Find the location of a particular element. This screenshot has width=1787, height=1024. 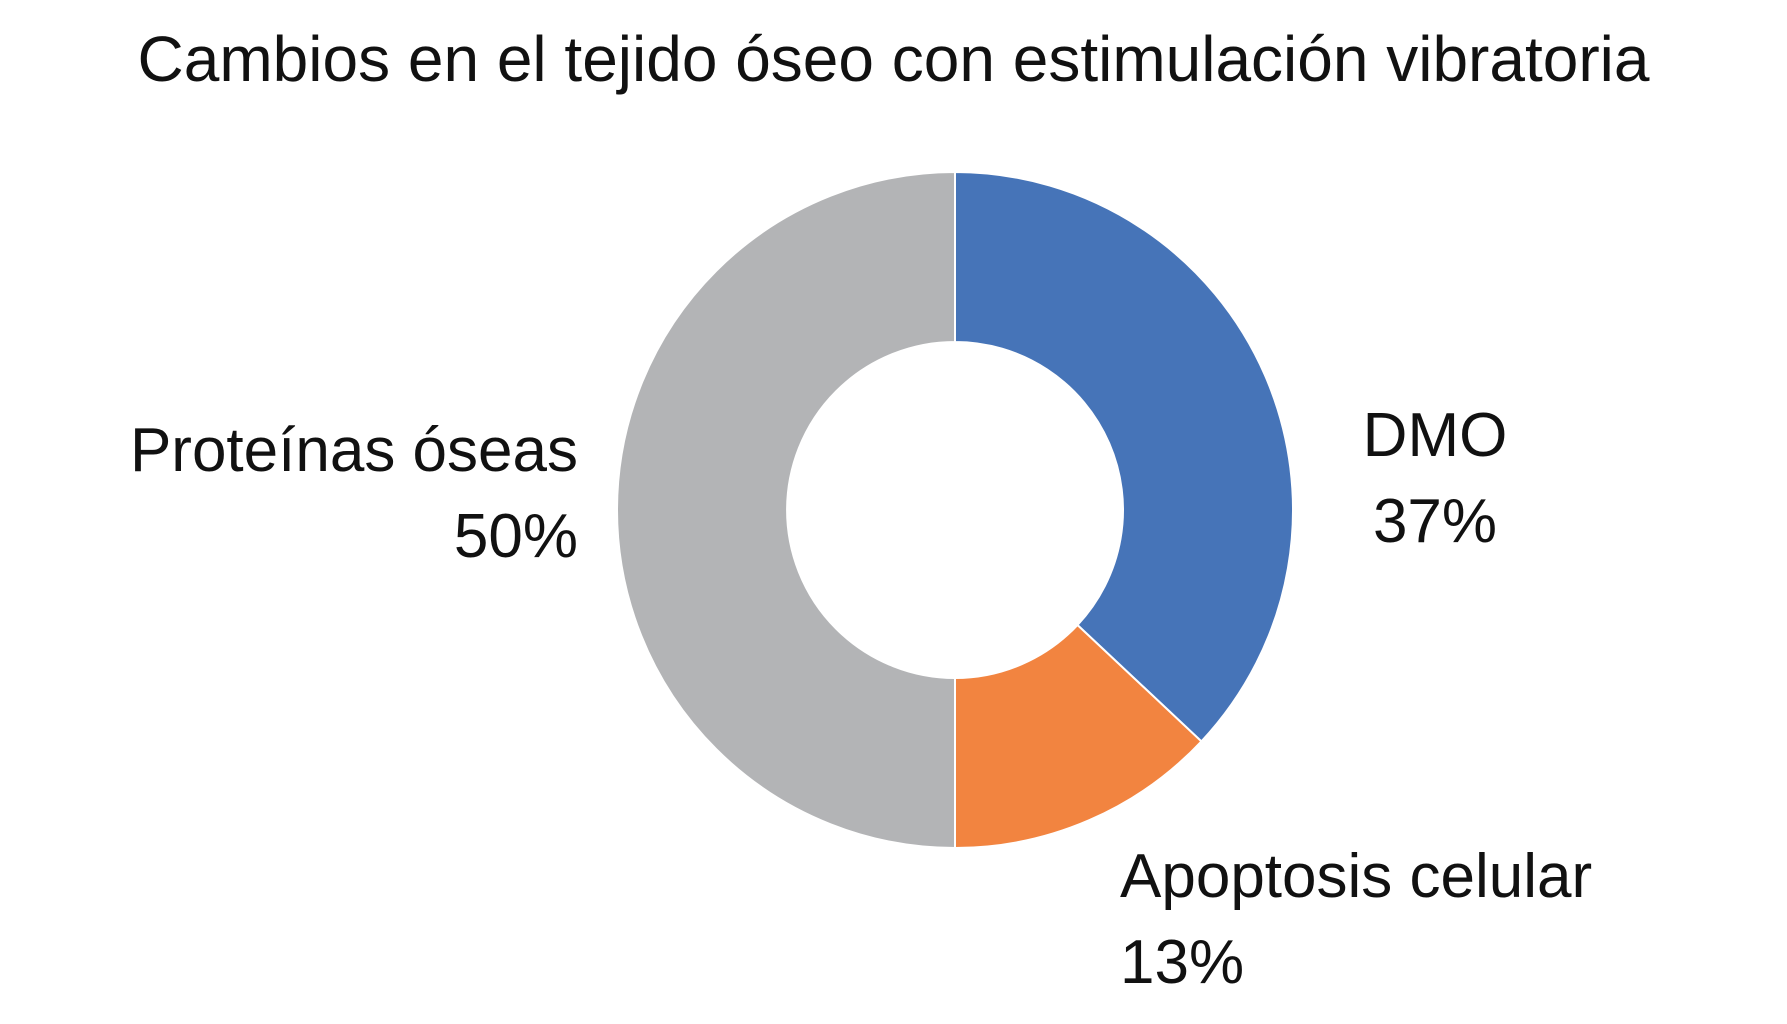

data-label-dmo: DMO 37% is located at coordinates (1435, 479).